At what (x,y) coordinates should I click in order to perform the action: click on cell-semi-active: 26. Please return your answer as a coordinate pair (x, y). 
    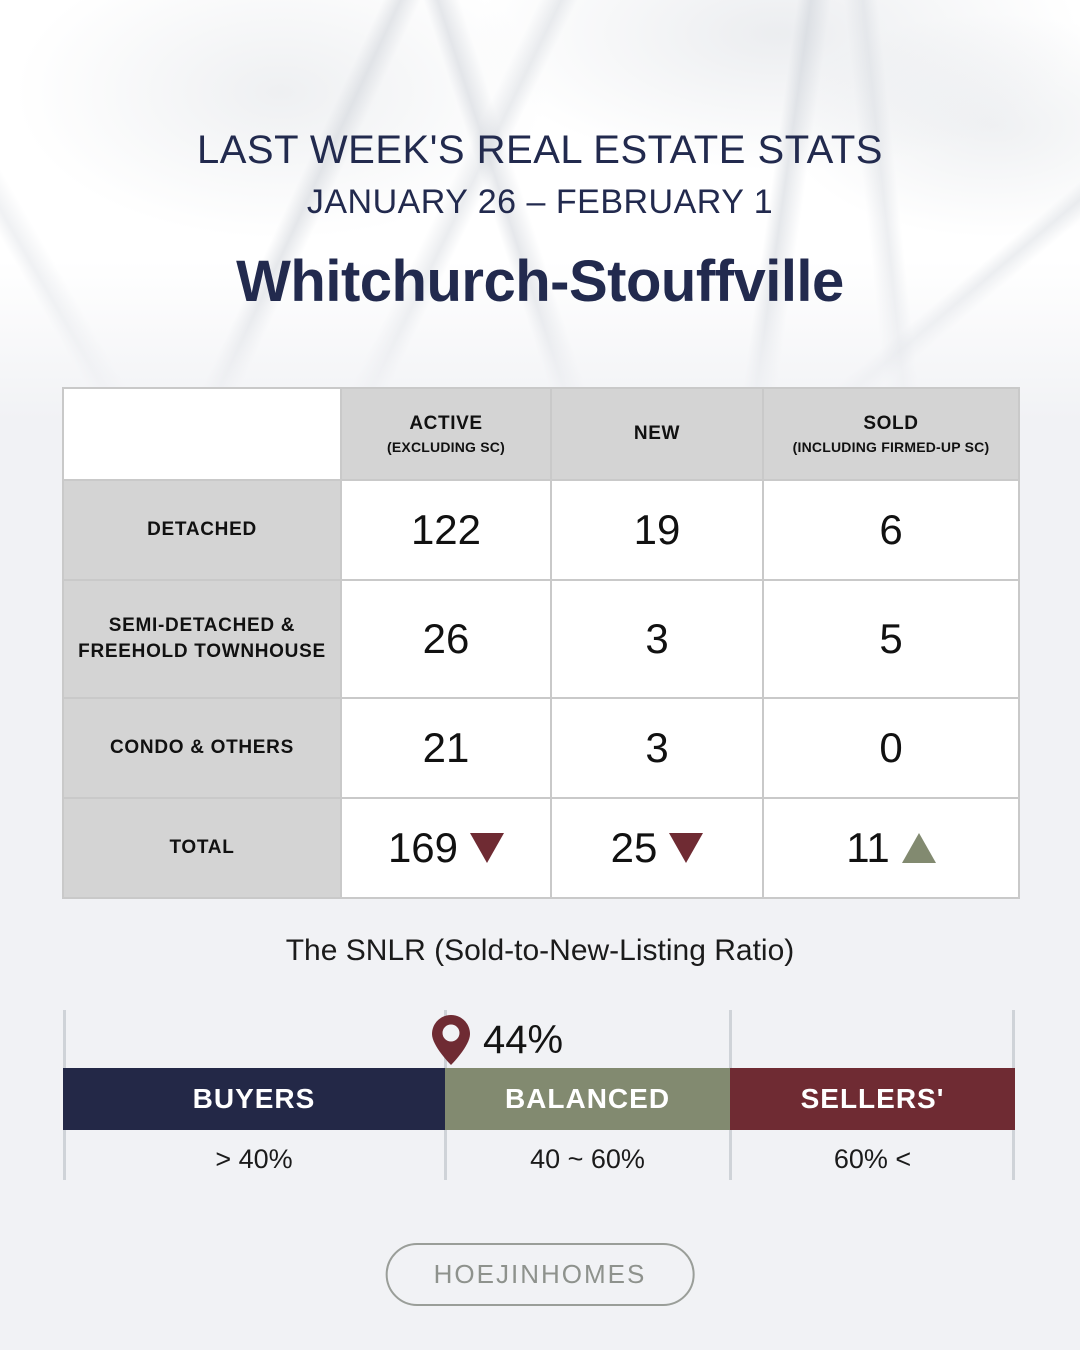
    Looking at the image, I should click on (446, 639).